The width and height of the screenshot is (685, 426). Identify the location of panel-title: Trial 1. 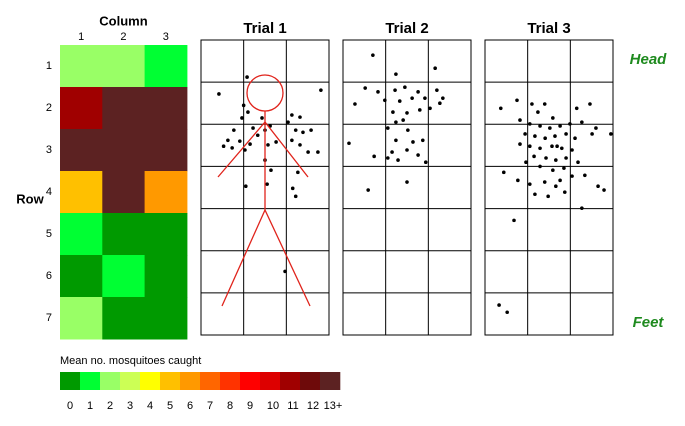
(264, 28).